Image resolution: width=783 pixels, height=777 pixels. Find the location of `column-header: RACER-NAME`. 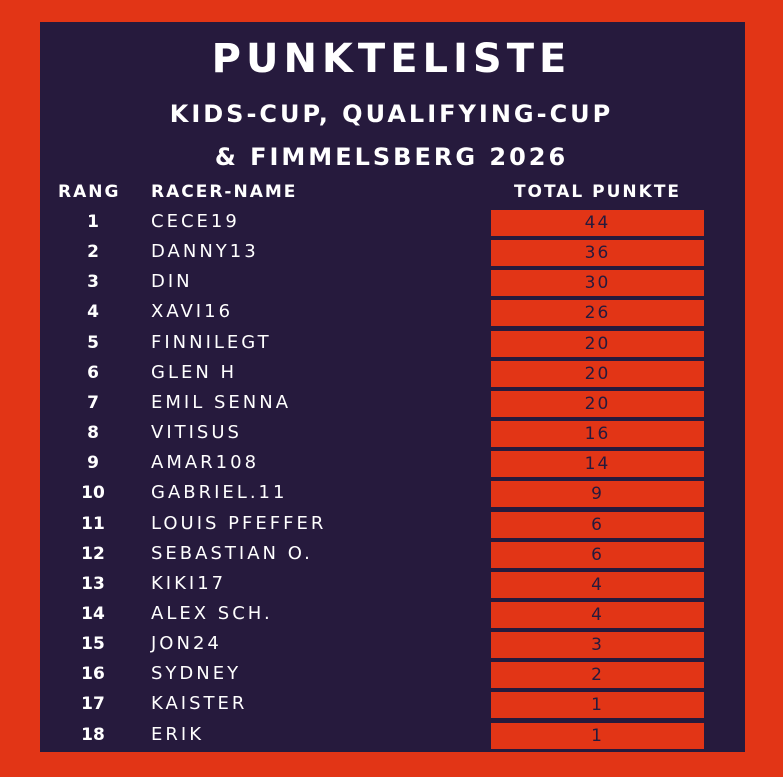

column-header: RACER-NAME is located at coordinates (224, 192).